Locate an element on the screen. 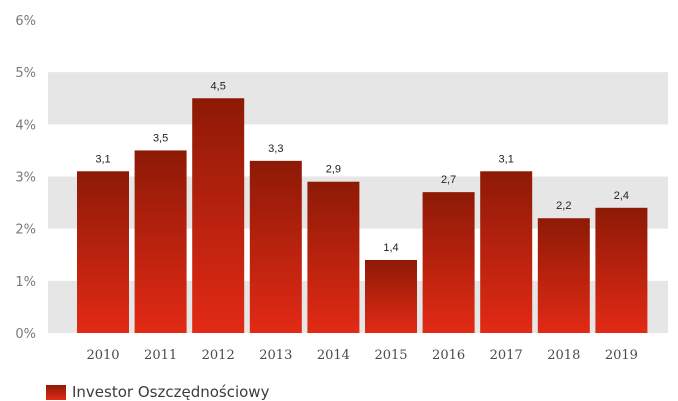 The image size is (678, 401). data-label-2019: 2,4 is located at coordinates (621, 196).